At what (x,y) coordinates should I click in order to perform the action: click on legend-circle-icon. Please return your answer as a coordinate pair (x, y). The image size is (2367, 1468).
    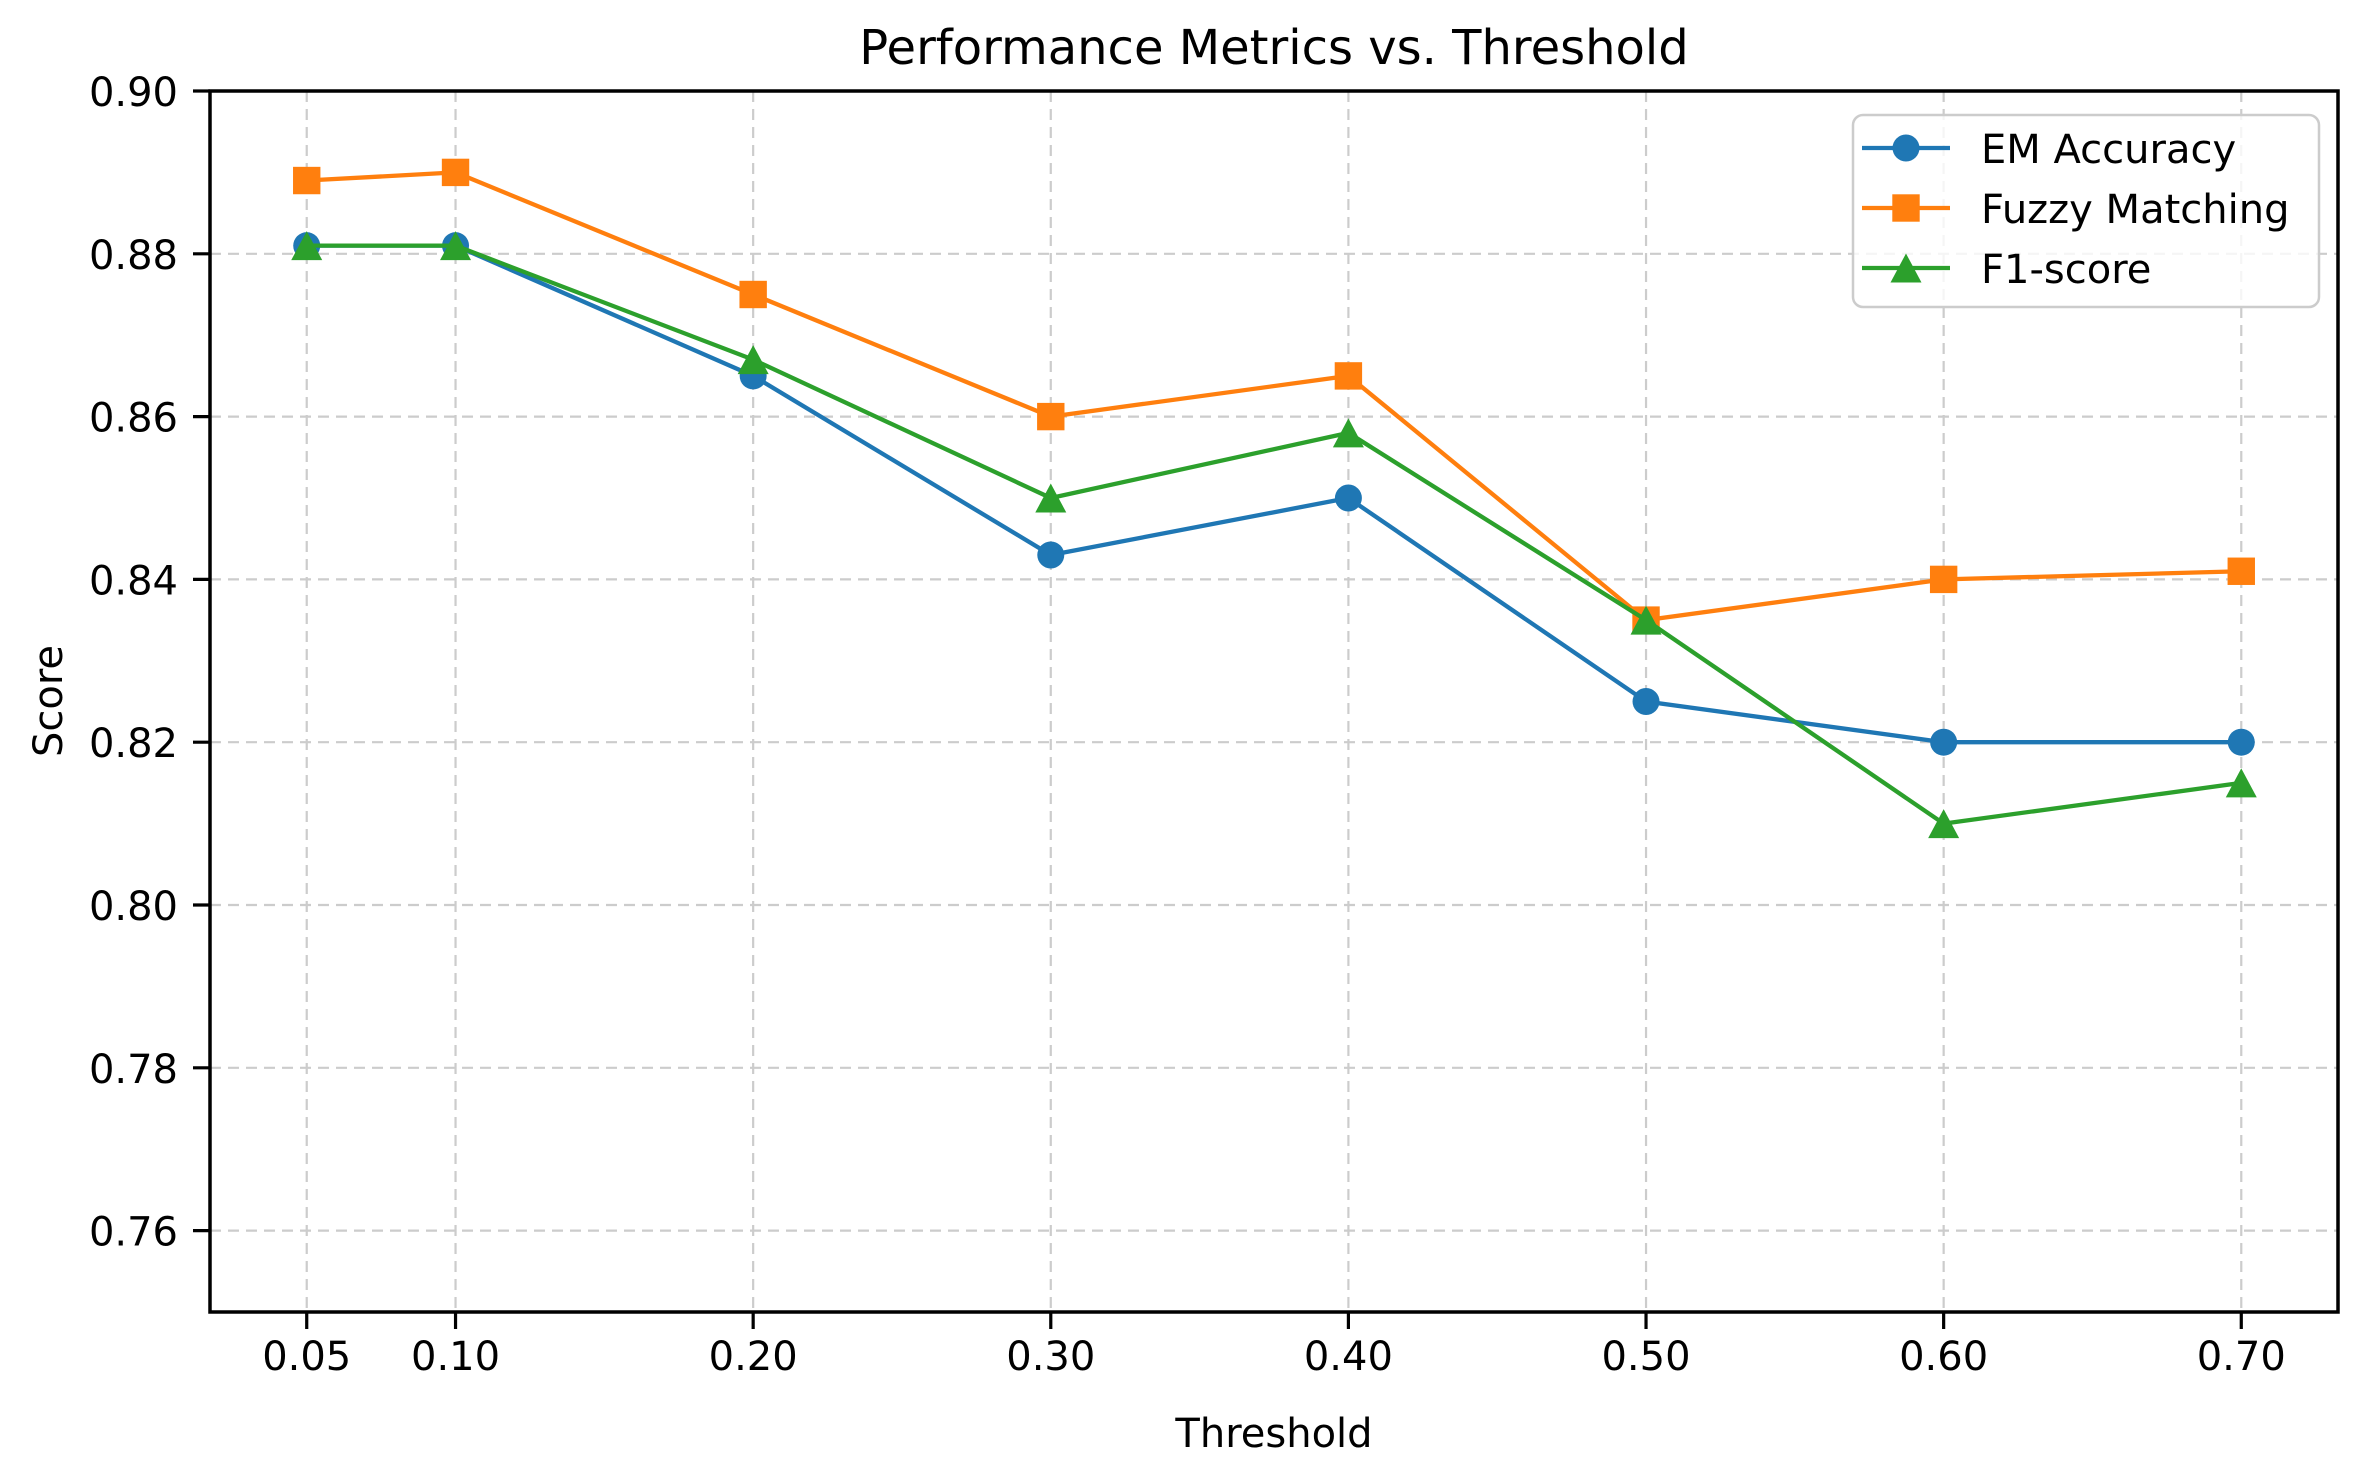
    Looking at the image, I should click on (1906, 148).